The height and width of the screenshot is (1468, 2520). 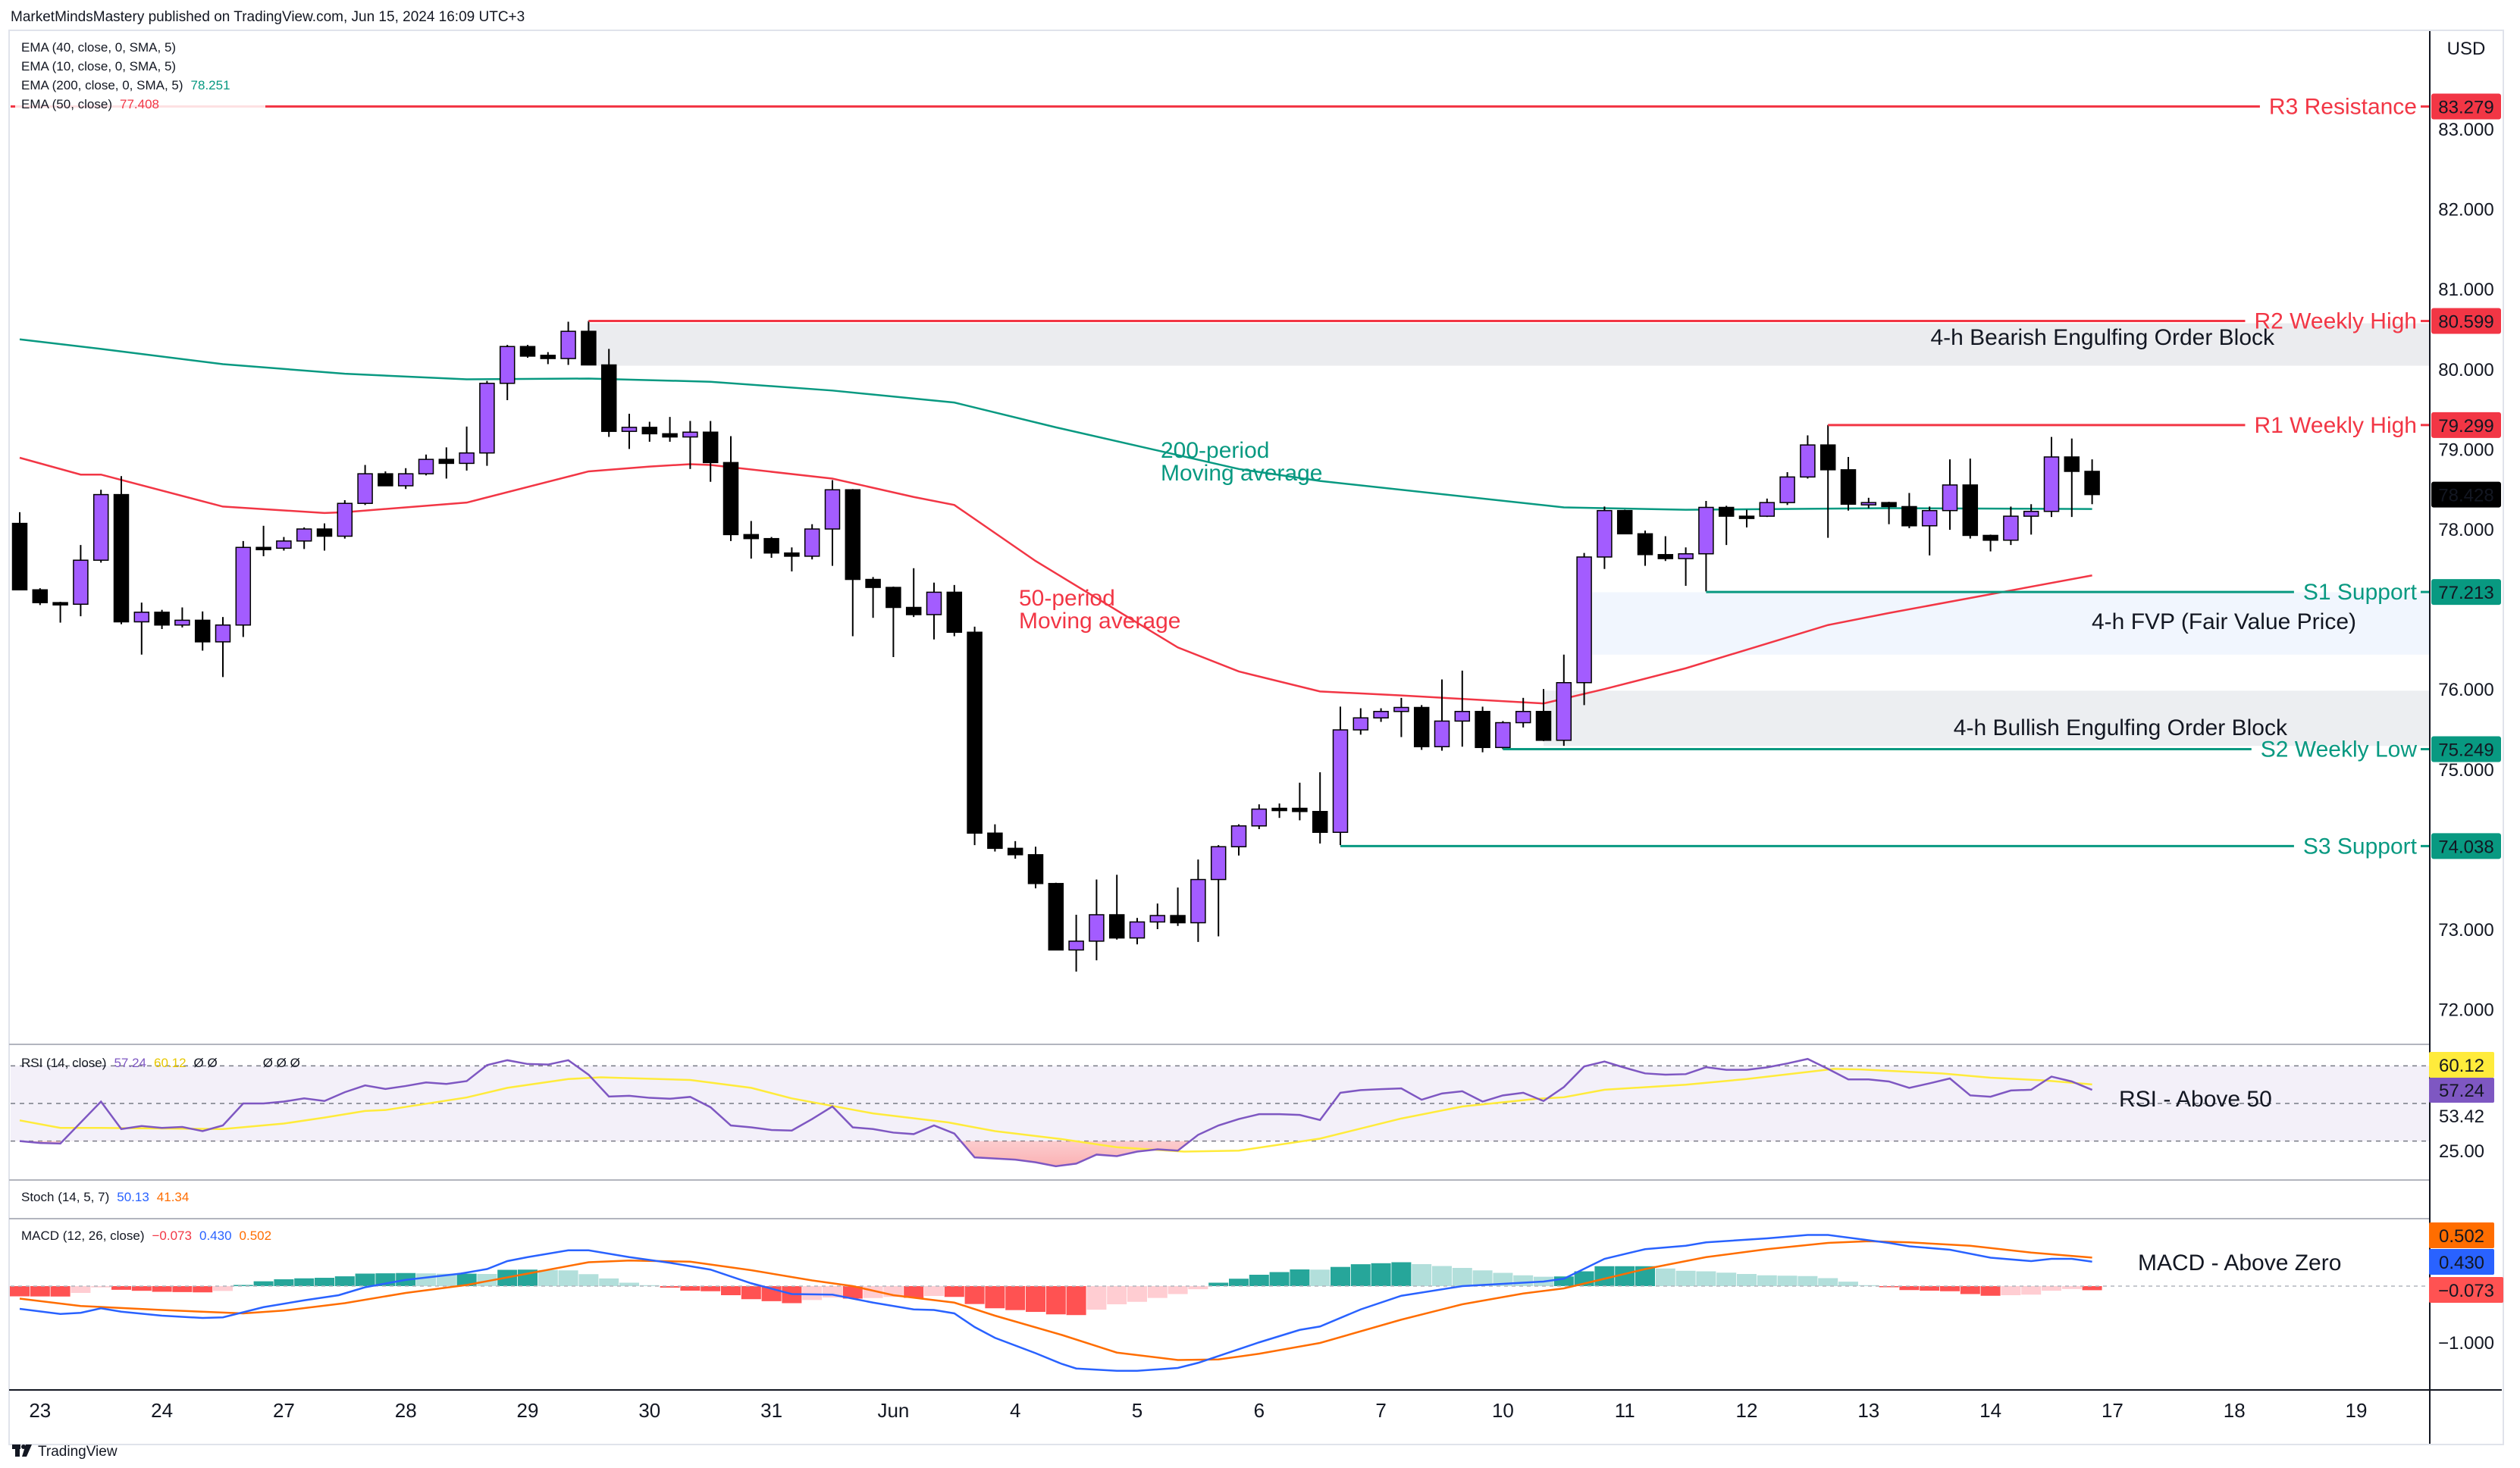 I want to click on legend-macd: MACD (12, 26, close) −0.073 0.430 0.502, so click(x=146, y=1236).